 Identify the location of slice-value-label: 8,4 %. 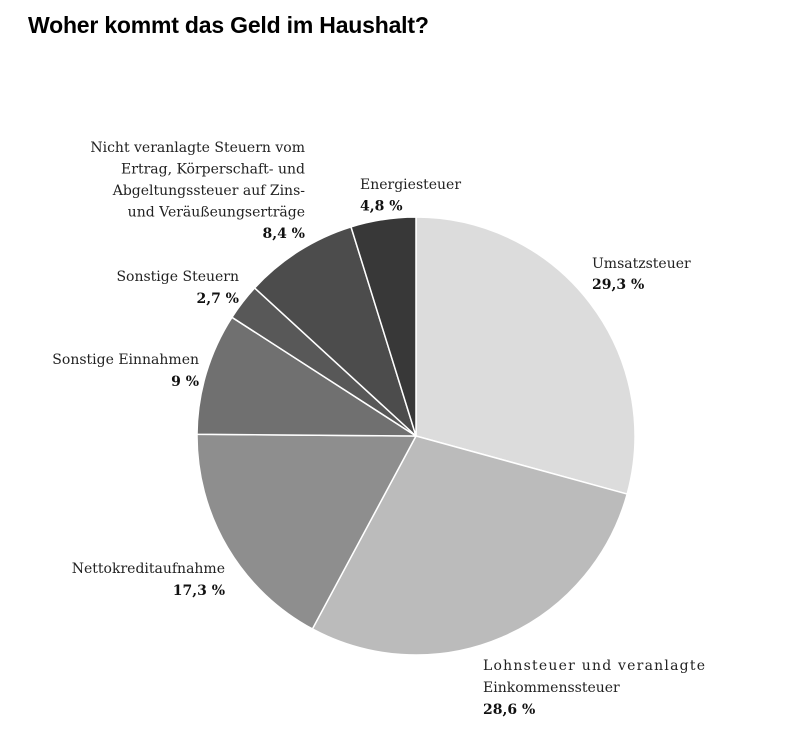
(283, 234).